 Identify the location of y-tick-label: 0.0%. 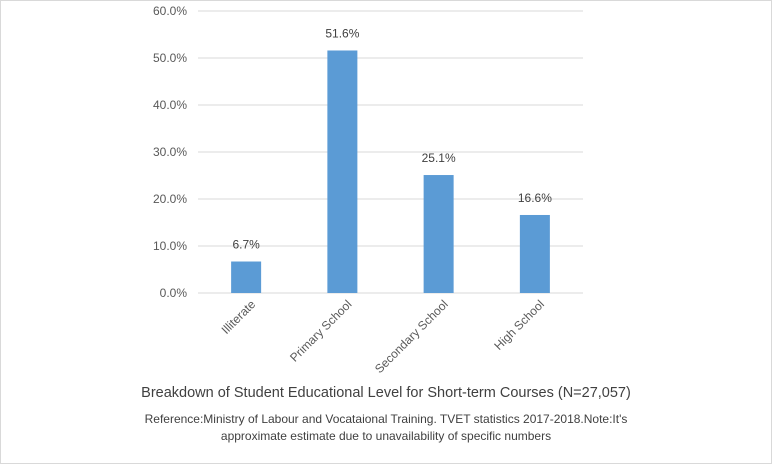
(174, 293).